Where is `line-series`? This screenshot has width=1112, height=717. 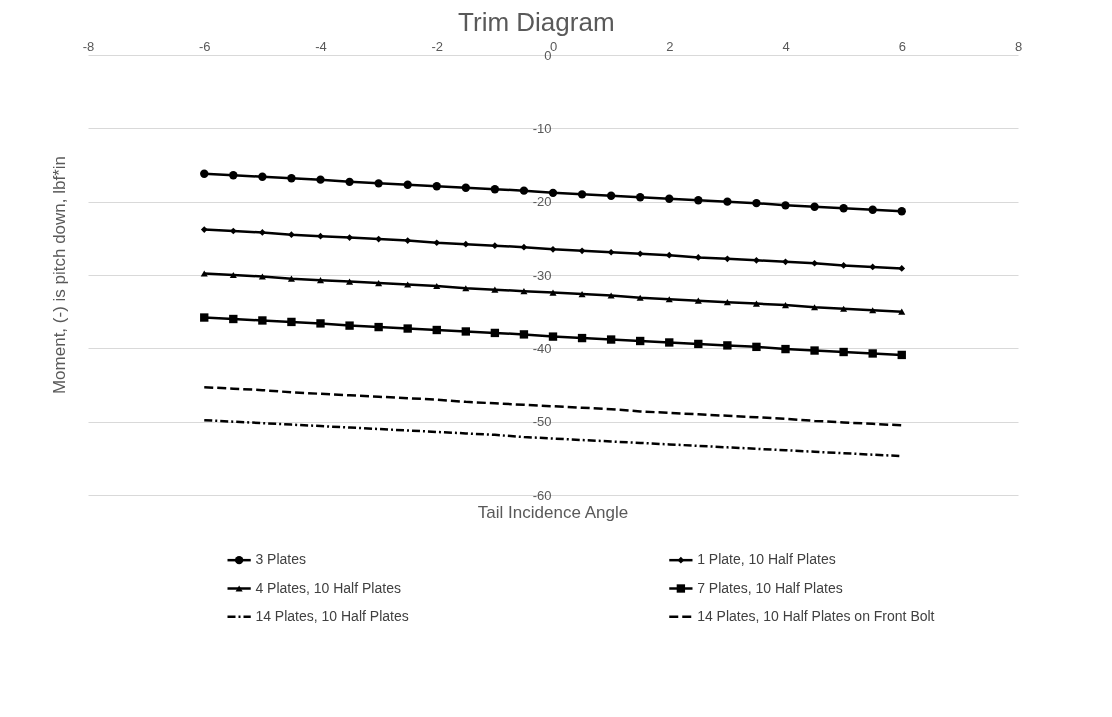 line-series is located at coordinates (553, 406).